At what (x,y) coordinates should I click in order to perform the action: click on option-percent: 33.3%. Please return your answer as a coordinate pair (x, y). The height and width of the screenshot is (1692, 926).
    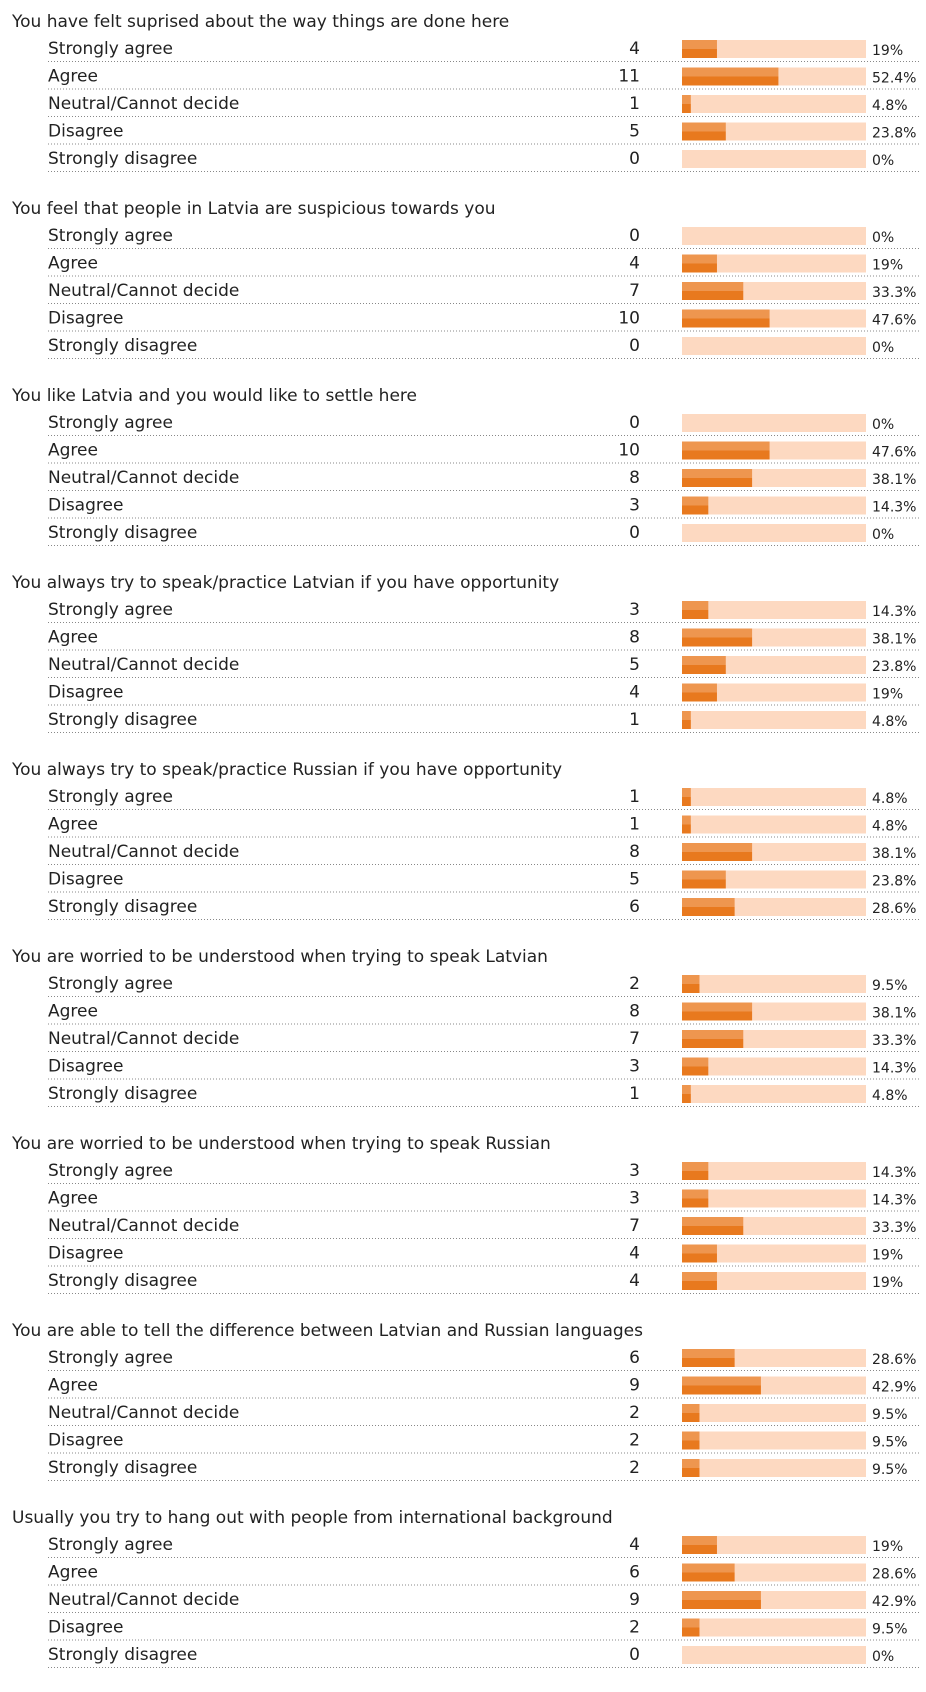
    Looking at the image, I should click on (894, 1228).